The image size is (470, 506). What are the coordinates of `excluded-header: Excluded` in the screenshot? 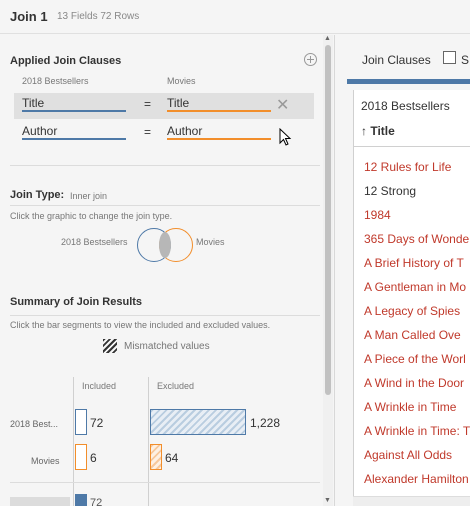 It's located at (176, 386).